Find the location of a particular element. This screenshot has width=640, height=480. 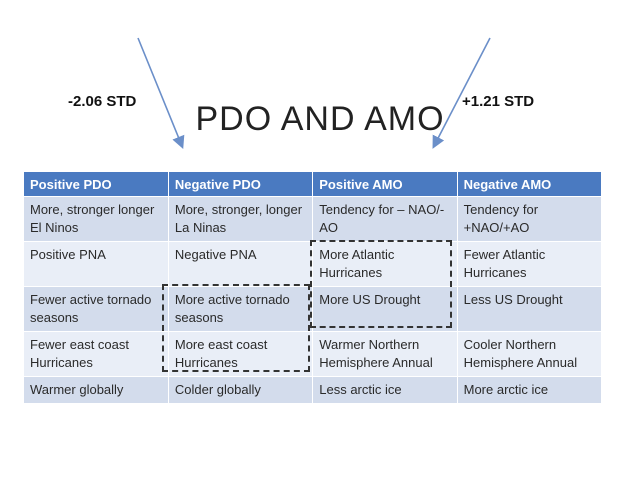

header-negative-pdo: Negative PDO is located at coordinates (241, 184).